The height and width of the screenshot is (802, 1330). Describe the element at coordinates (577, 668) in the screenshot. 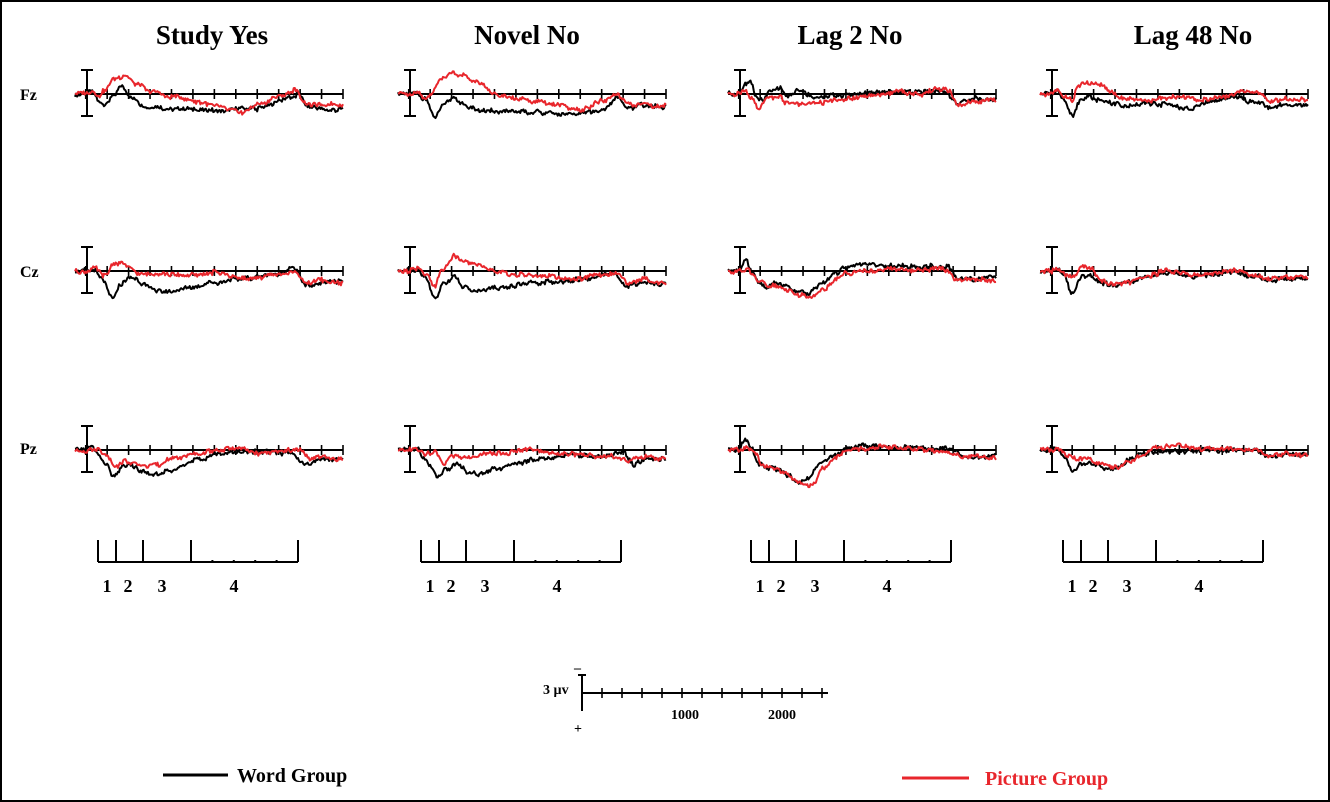

I see `scale-bar-negative-sign: –` at that location.